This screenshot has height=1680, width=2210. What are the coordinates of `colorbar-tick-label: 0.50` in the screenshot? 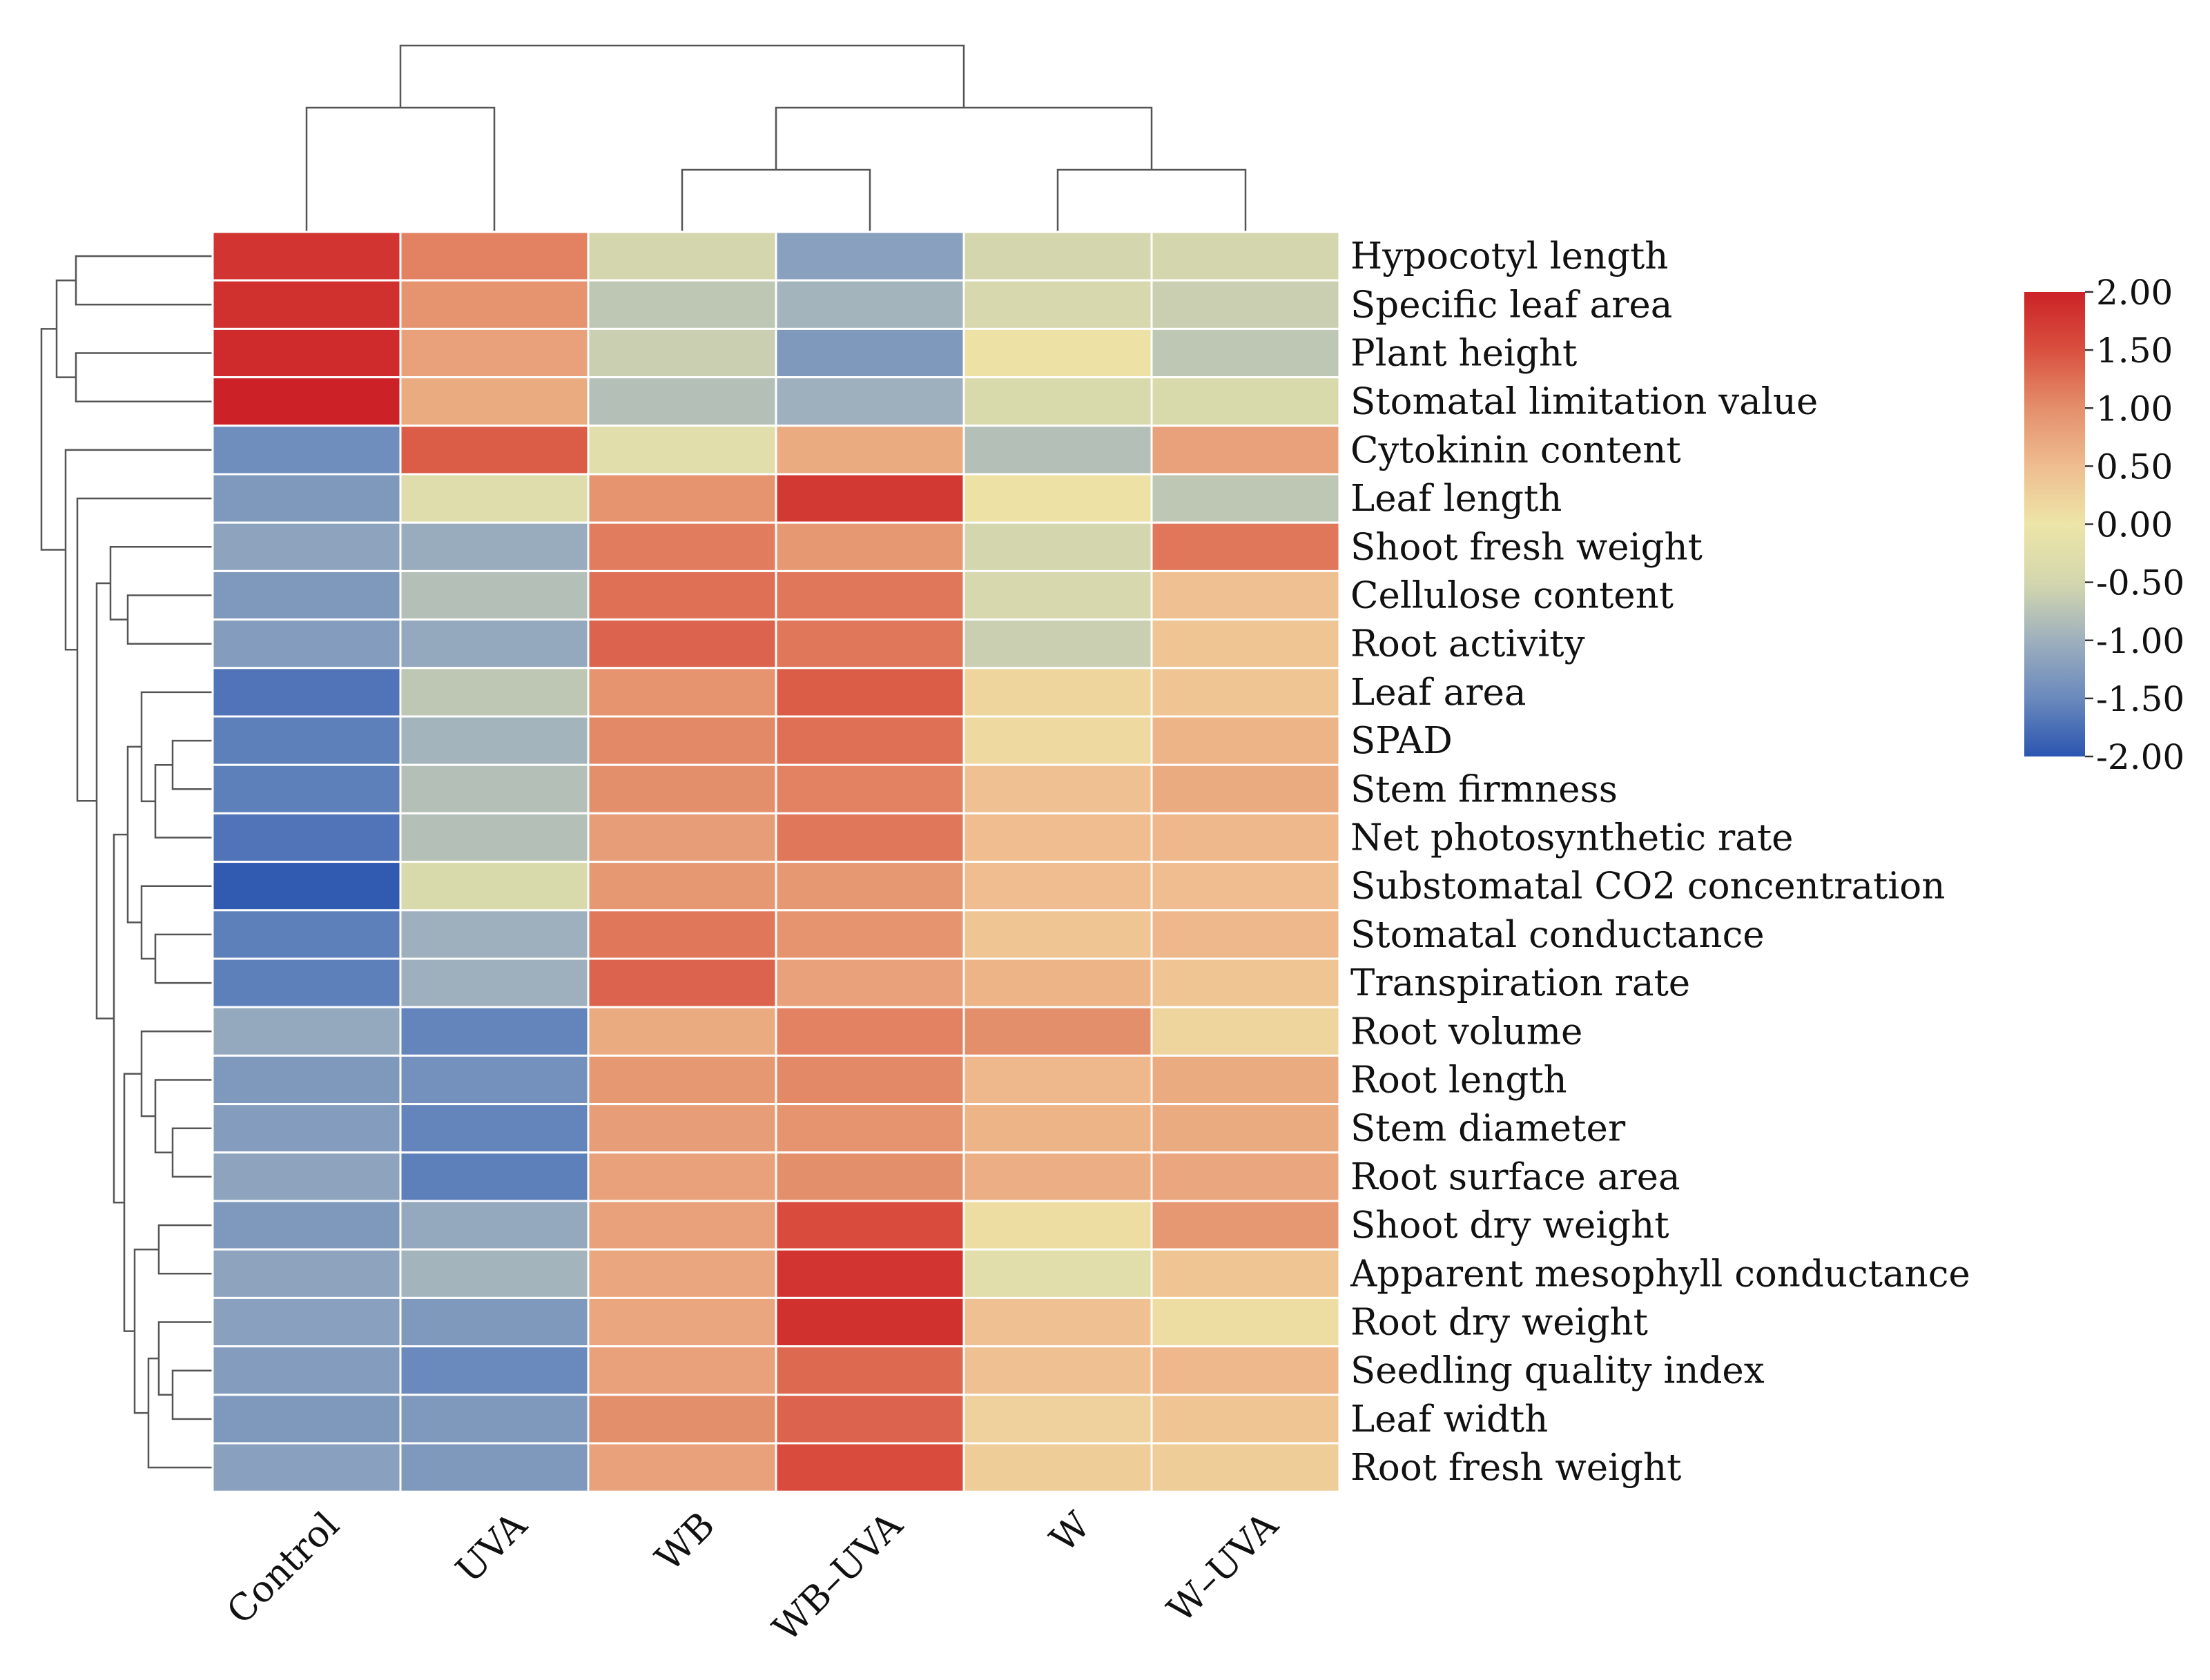 It's located at (2134, 467).